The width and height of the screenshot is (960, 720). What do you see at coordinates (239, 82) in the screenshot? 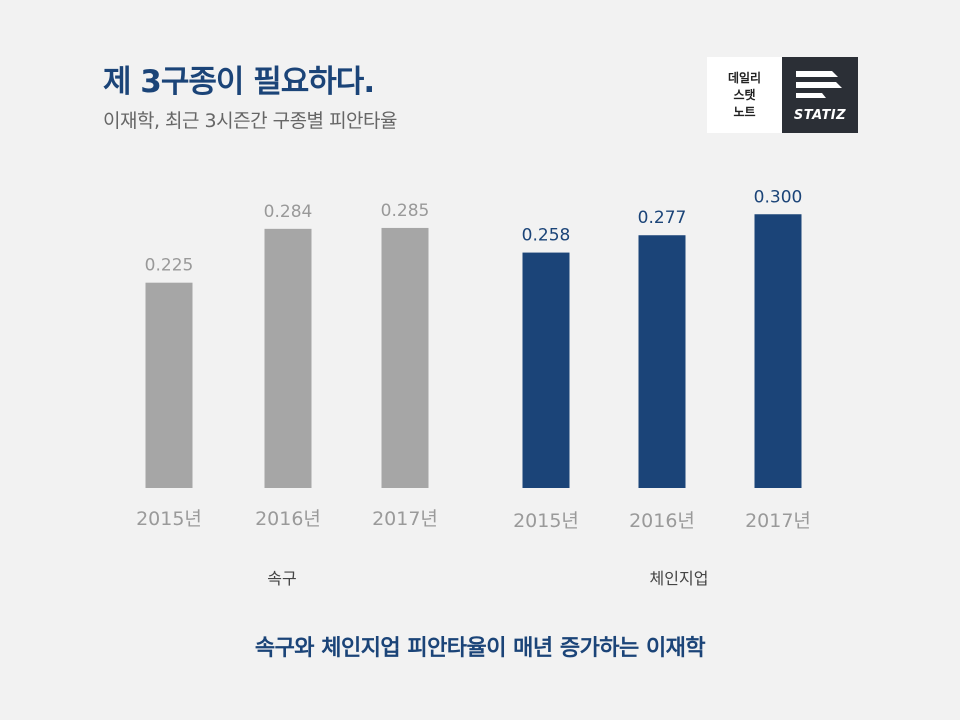
I see `chart-title: 제 3구종이 필요하다.` at bounding box center [239, 82].